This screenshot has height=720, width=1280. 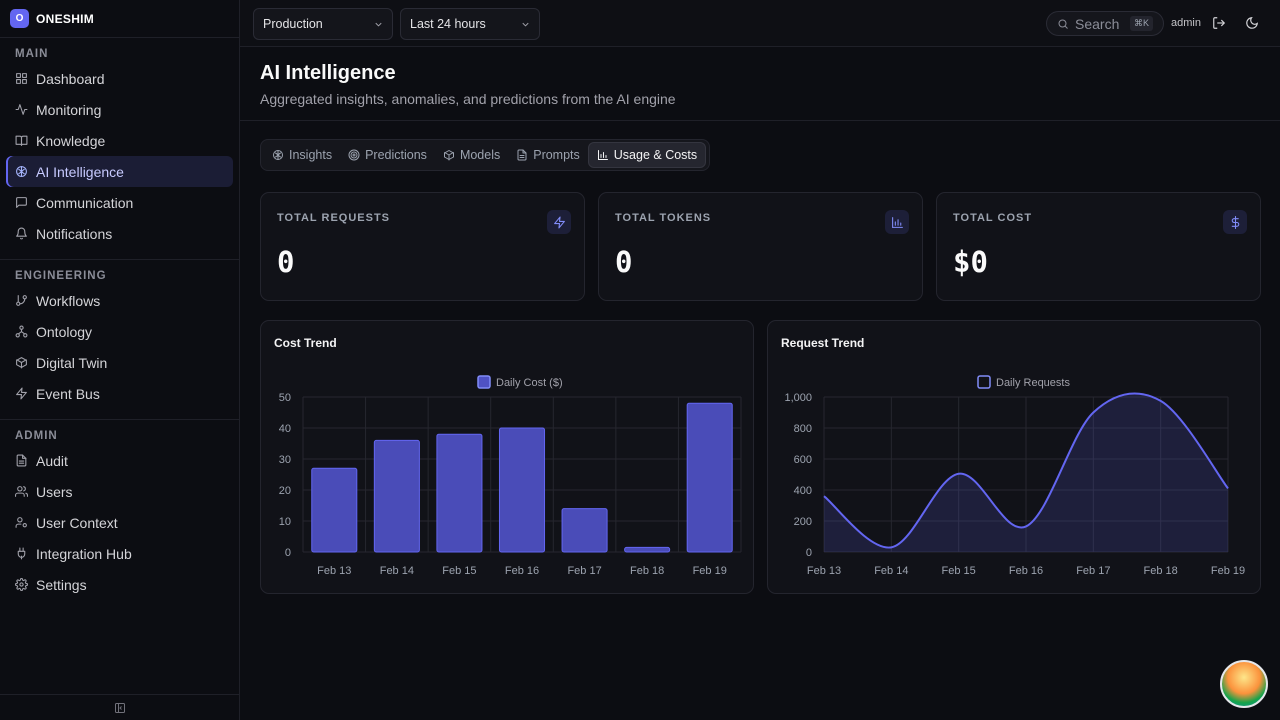 What do you see at coordinates (21, 233) in the screenshot?
I see `bell-icon` at bounding box center [21, 233].